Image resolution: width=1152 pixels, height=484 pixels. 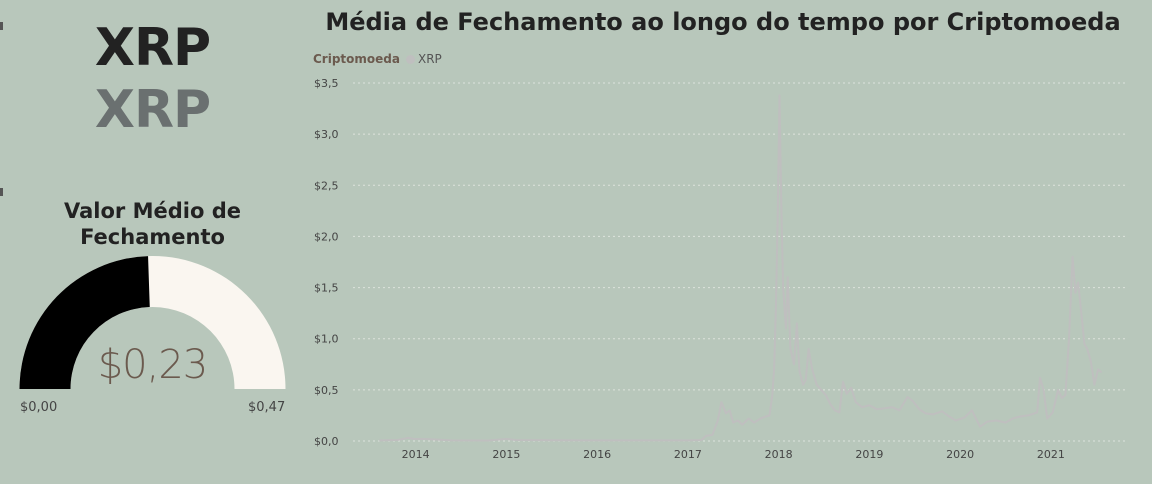 I want to click on x-tick-label: 2014, so click(x=416, y=454).